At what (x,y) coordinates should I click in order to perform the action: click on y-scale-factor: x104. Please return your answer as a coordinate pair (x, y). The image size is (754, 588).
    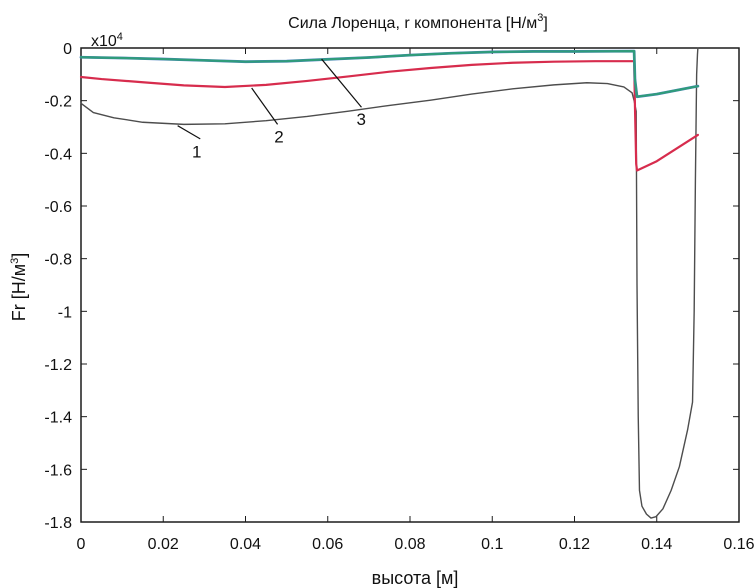
    Looking at the image, I should click on (107, 40).